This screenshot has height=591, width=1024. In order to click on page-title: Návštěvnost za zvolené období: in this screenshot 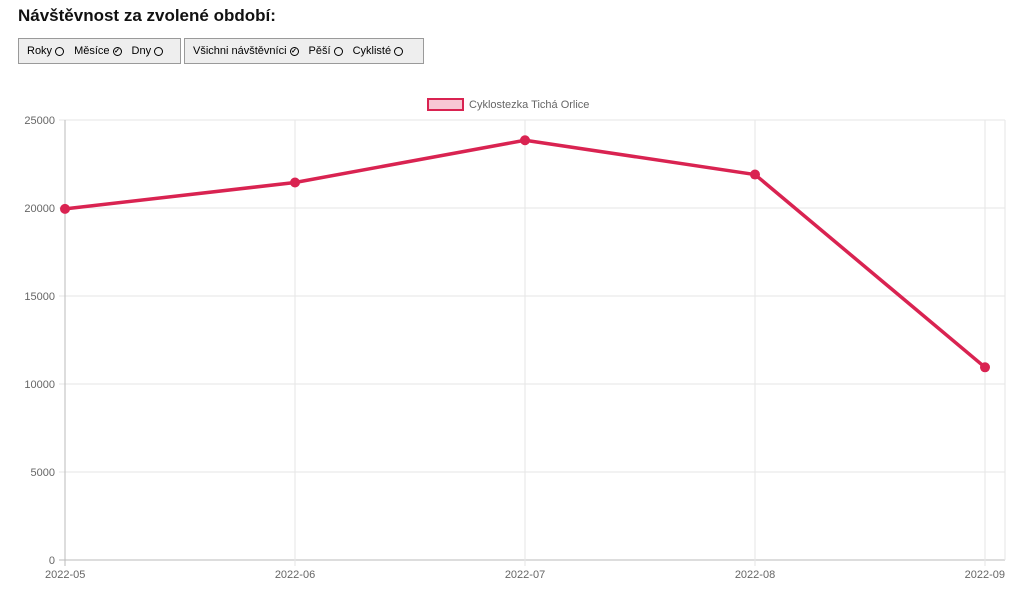, I will do `click(147, 15)`.